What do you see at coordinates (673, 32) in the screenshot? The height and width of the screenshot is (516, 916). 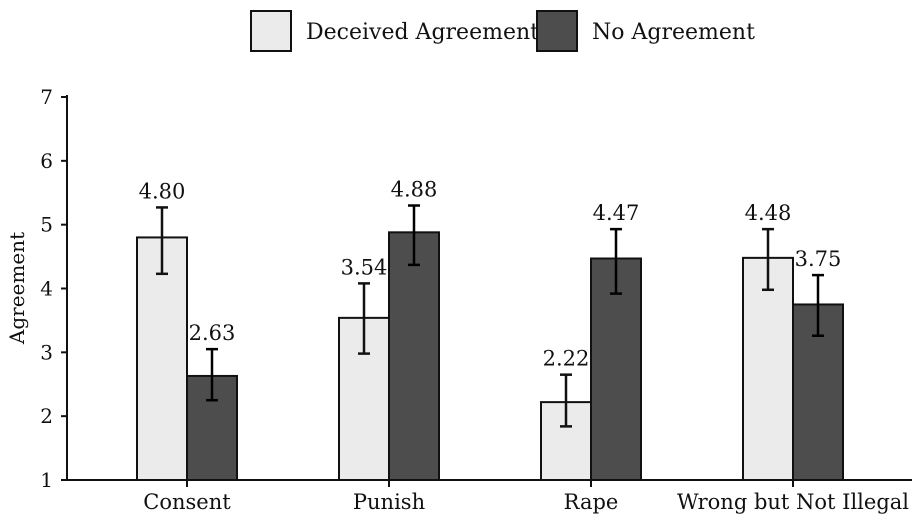 I see `legend-label-no-agreement: No Agreement` at bounding box center [673, 32].